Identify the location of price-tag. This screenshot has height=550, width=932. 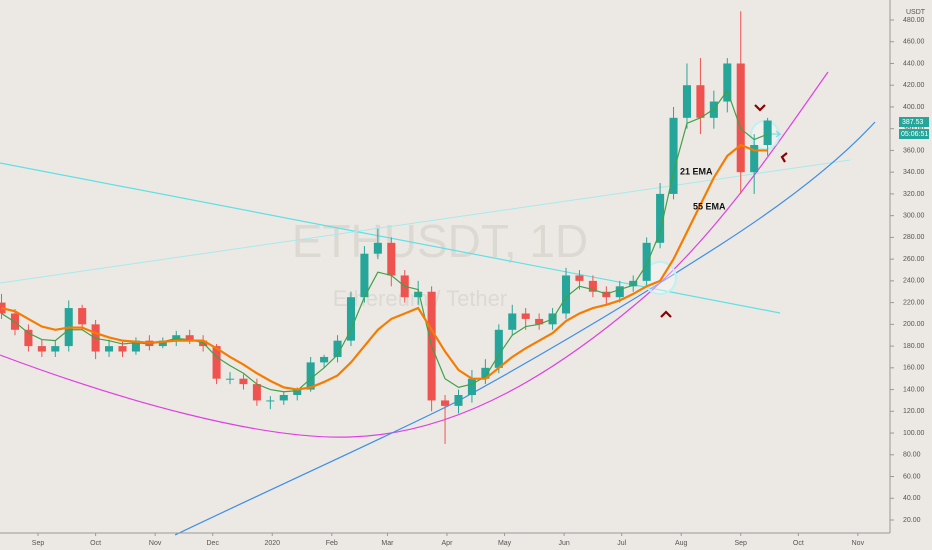
(914, 122).